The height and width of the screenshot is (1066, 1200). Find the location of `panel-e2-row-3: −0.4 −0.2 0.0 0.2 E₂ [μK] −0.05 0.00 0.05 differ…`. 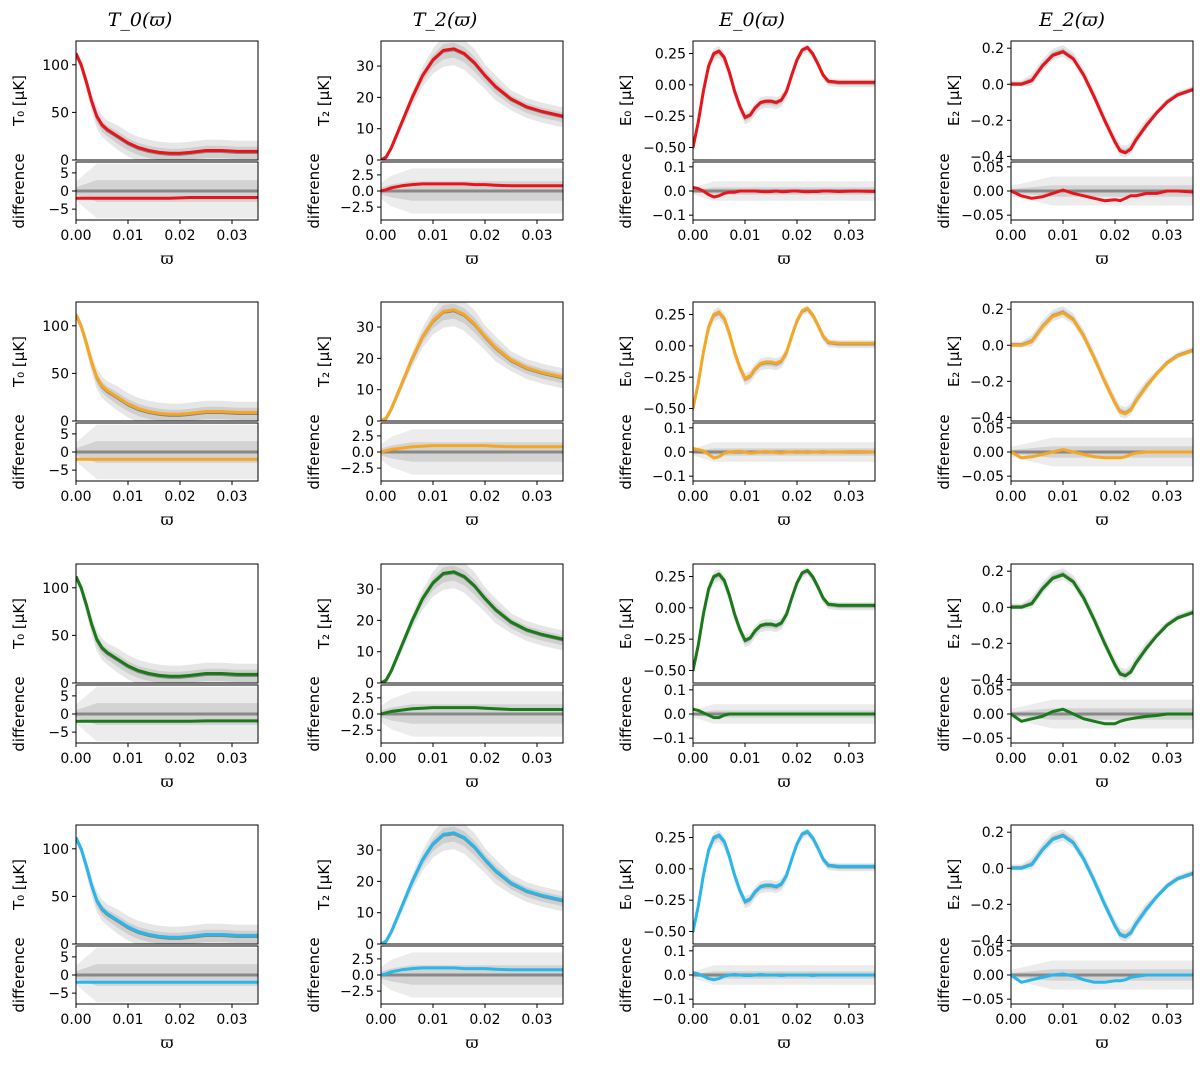

panel-e2-row-3: −0.4 −0.2 0.0 0.2 E₂ [μK] −0.05 0.00 0.05 differ… is located at coordinates (1064, 677).